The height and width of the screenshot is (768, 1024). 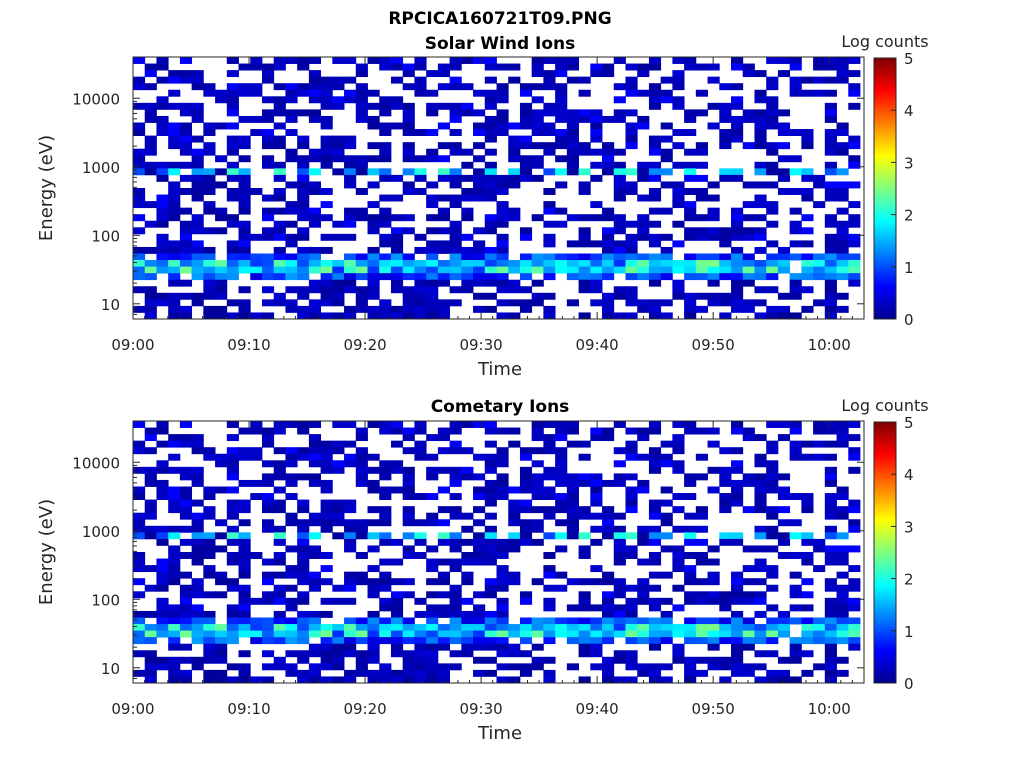 What do you see at coordinates (499, 369) in the screenshot?
I see `x-axis-label: Time` at bounding box center [499, 369].